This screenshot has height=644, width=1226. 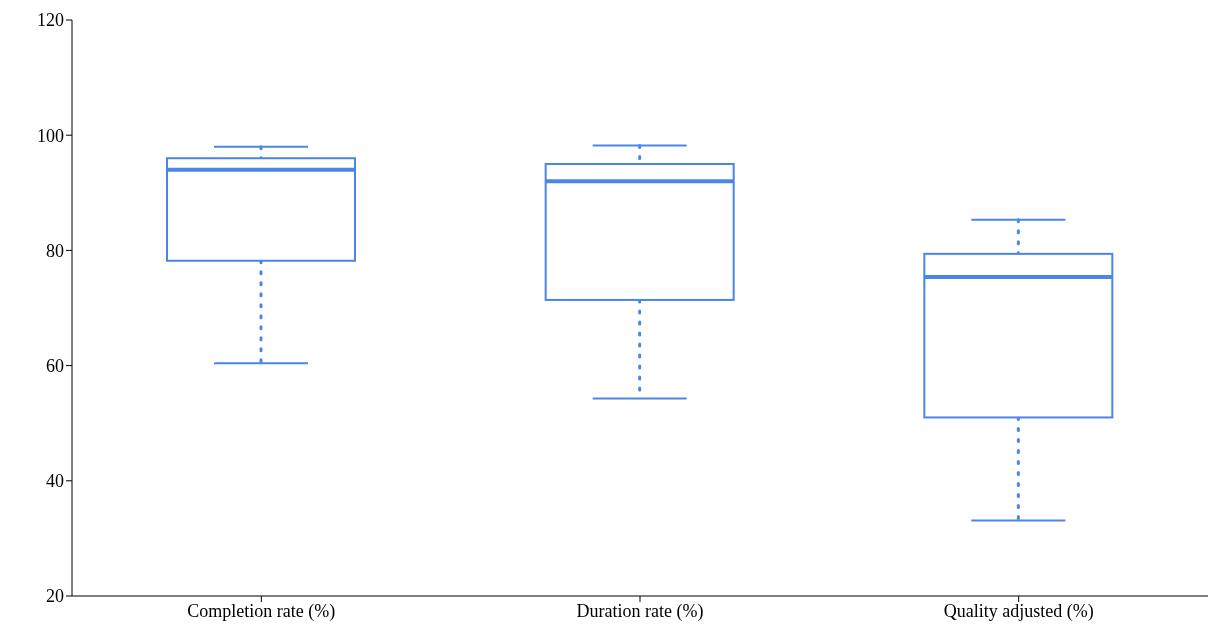 I want to click on y-tick-label: 40, so click(x=55, y=481).